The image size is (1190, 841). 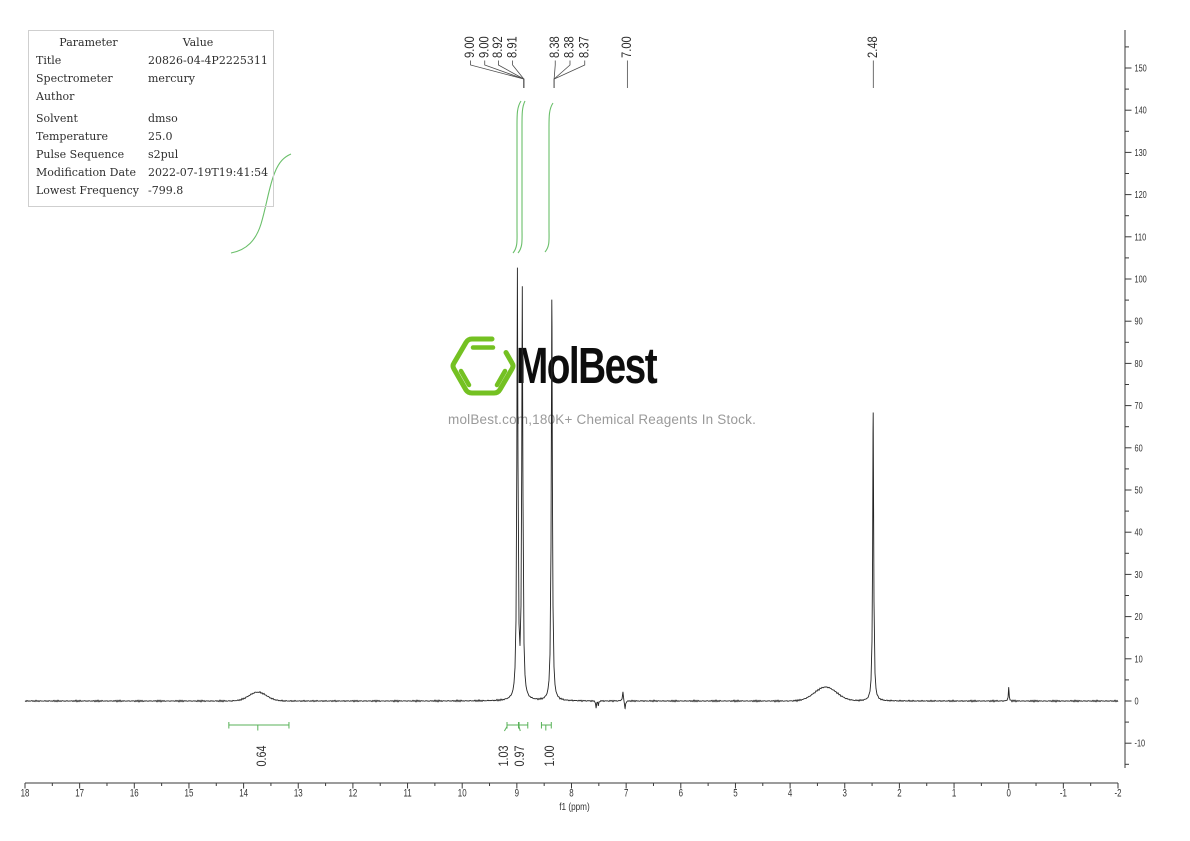 I want to click on x-tick-label: 13, so click(x=298, y=793).